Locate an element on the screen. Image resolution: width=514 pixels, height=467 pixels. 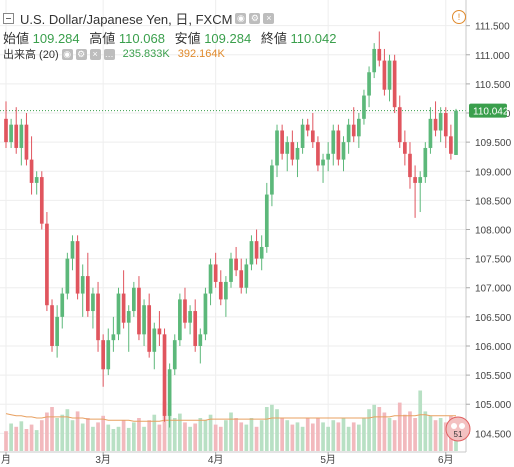
low-label: 安値 is located at coordinates (187, 38).